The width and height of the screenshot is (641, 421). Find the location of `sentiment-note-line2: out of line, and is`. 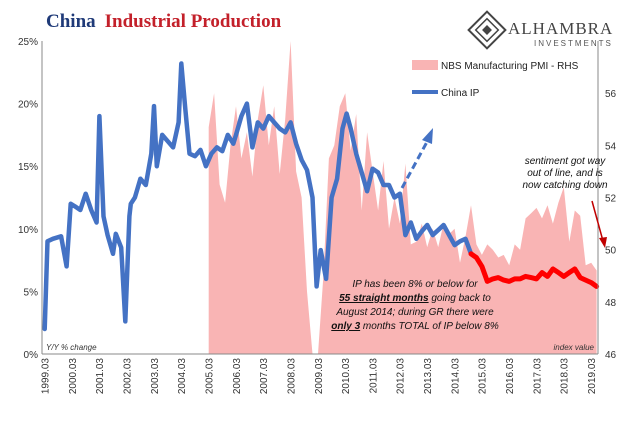

sentiment-note-line2: out of line, and is is located at coordinates (565, 173).